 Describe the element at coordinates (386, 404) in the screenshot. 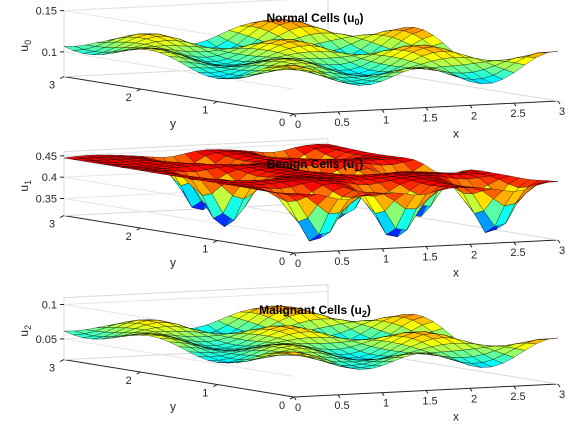

I see `x-tick-label: 1` at that location.